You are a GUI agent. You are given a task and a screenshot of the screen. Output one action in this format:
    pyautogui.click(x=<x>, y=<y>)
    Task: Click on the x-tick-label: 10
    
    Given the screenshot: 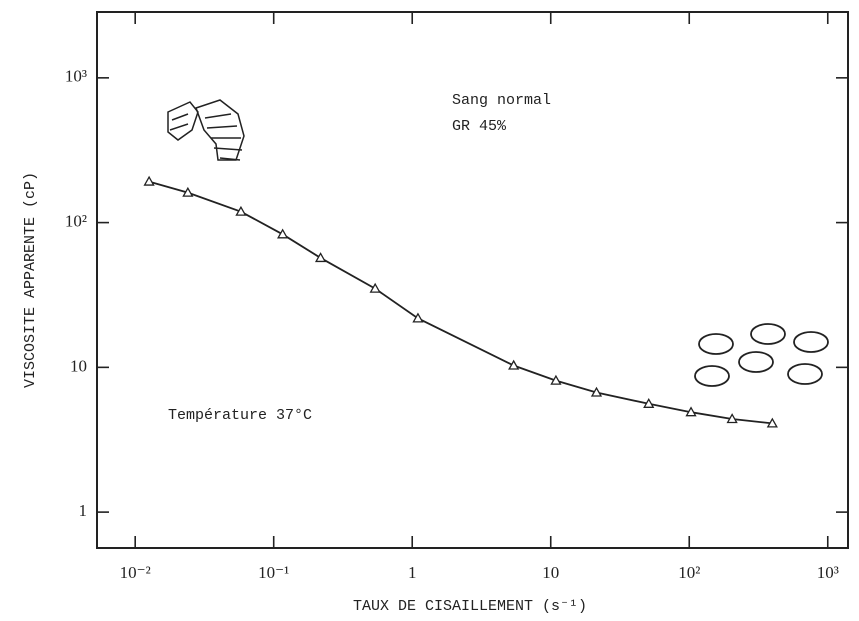 What is the action you would take?
    pyautogui.click(x=550, y=572)
    